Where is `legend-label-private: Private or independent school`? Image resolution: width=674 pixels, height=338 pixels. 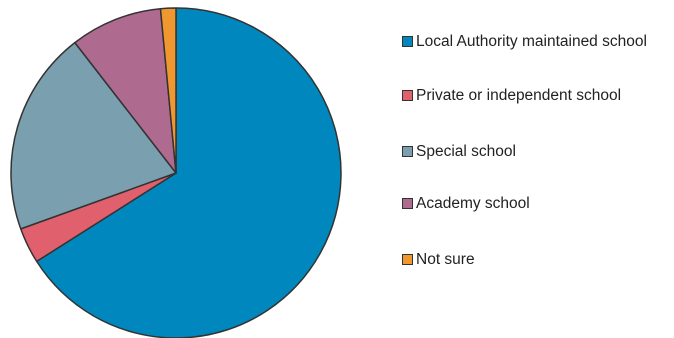 legend-label-private: Private or independent school is located at coordinates (519, 95).